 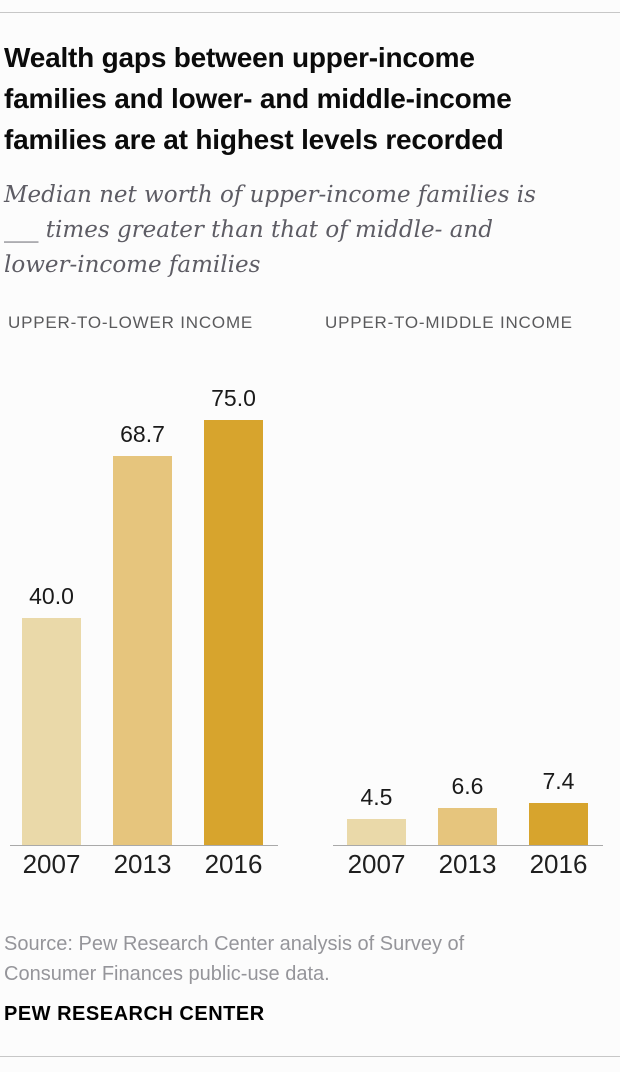 I want to click on bar-group-2007: 40.0, so click(x=51, y=714).